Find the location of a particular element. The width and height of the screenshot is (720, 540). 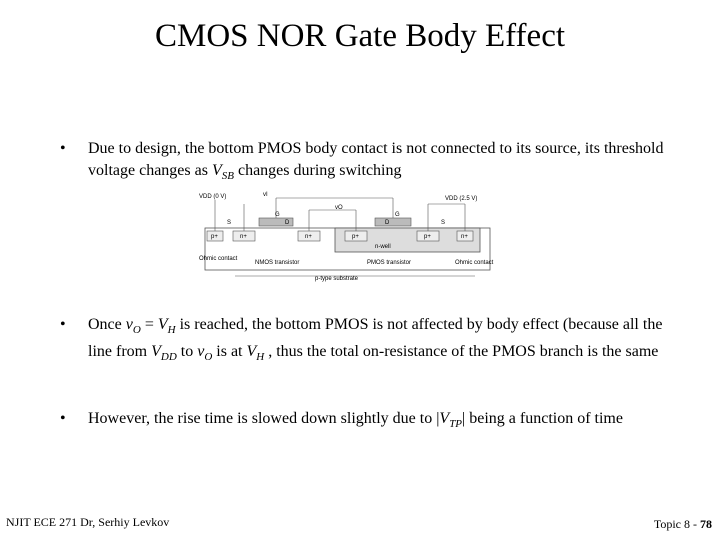

text-run: = is located at coordinates (149, 324).